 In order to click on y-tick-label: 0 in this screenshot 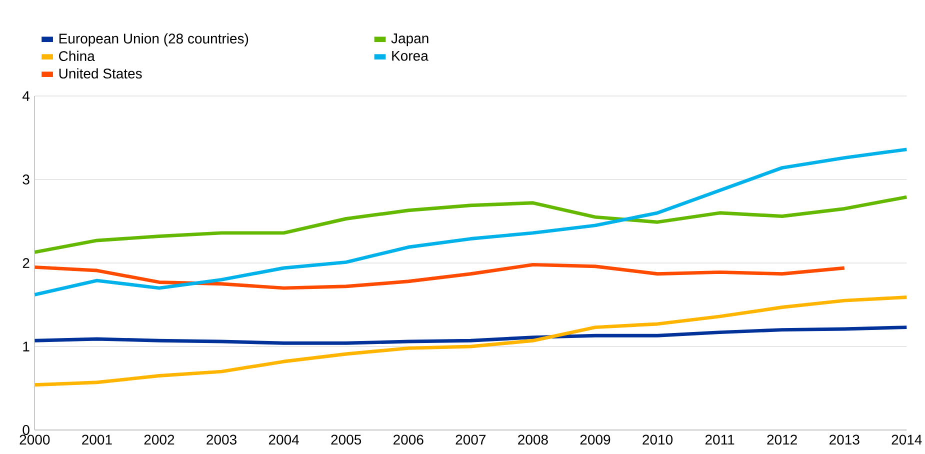, I will do `click(26, 430)`.